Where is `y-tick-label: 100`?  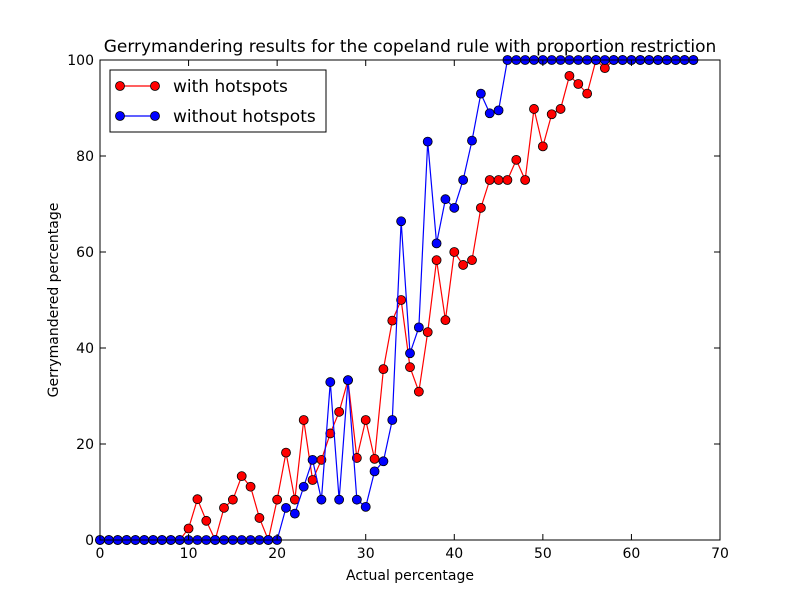 y-tick-label: 100 is located at coordinates (80, 61).